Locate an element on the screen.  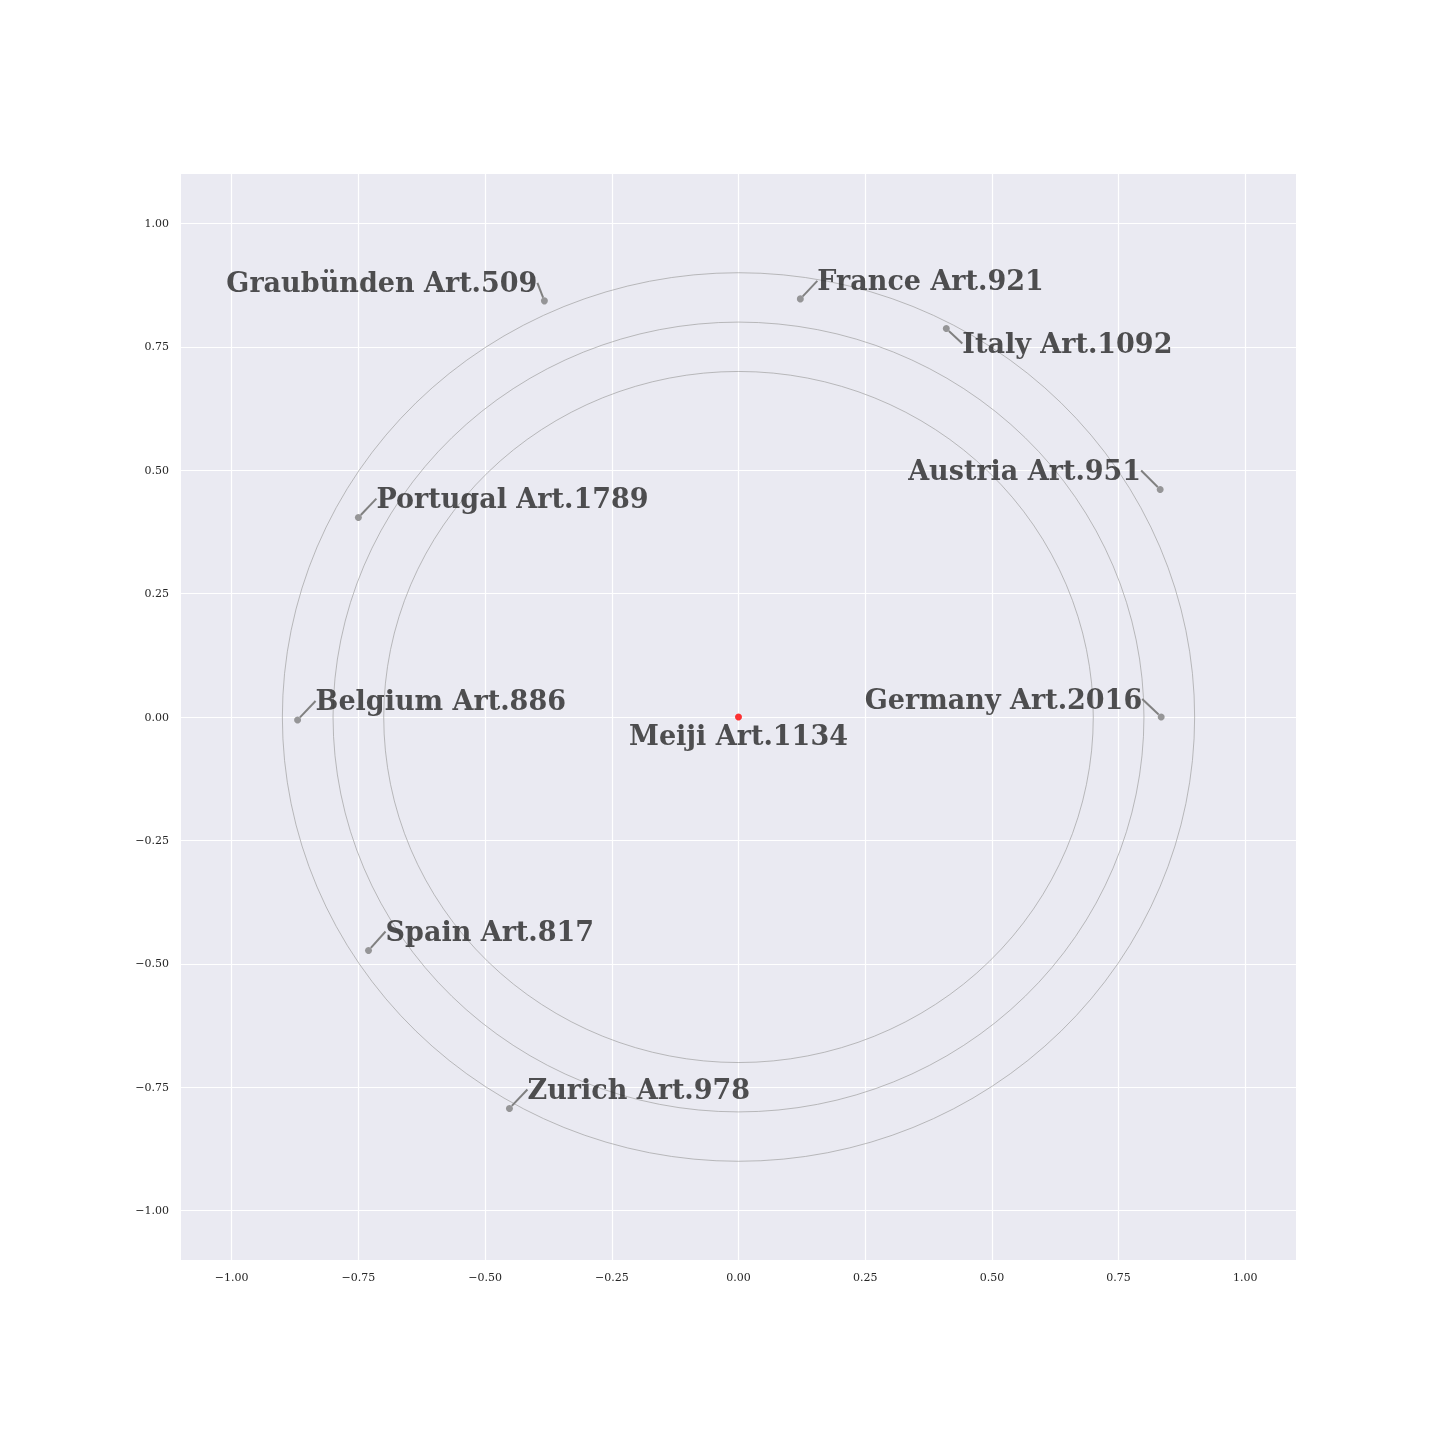
x-tick-label: 0.00 is located at coordinates (738, 1277).